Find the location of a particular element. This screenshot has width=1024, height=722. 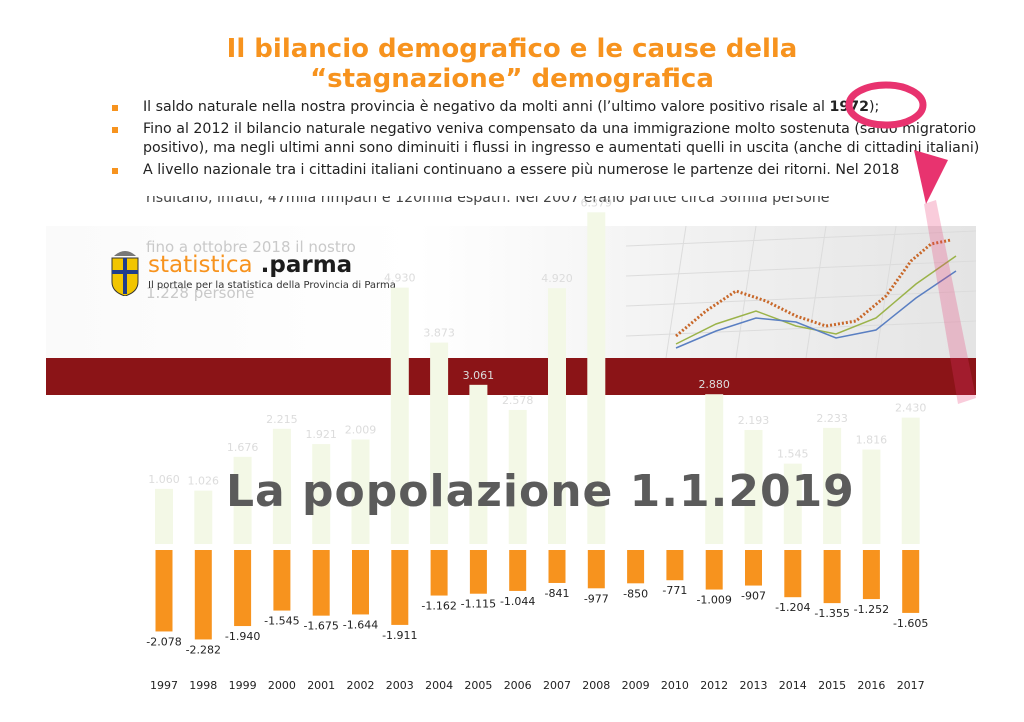

positive-bar-label: 2.233 is located at coordinates (832, 418).